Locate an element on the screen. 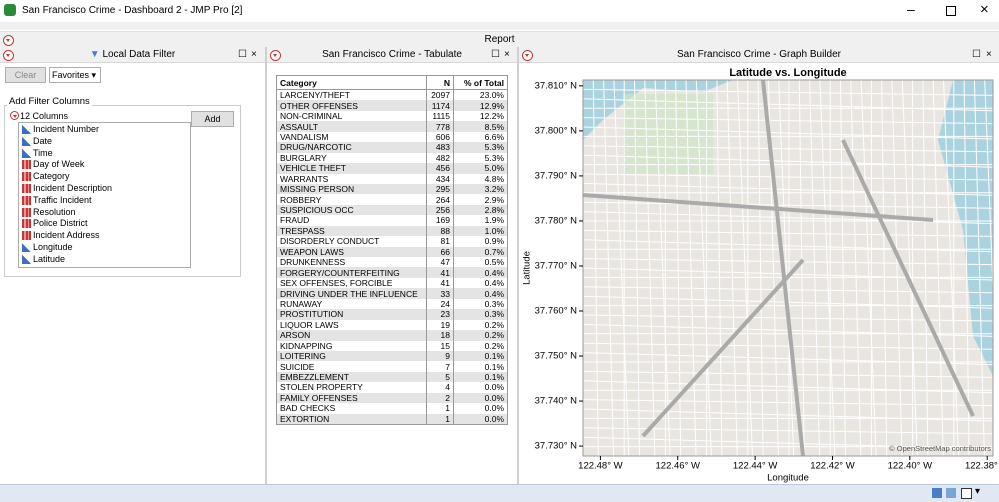  table-cell: SUICIDE is located at coordinates (351, 366).